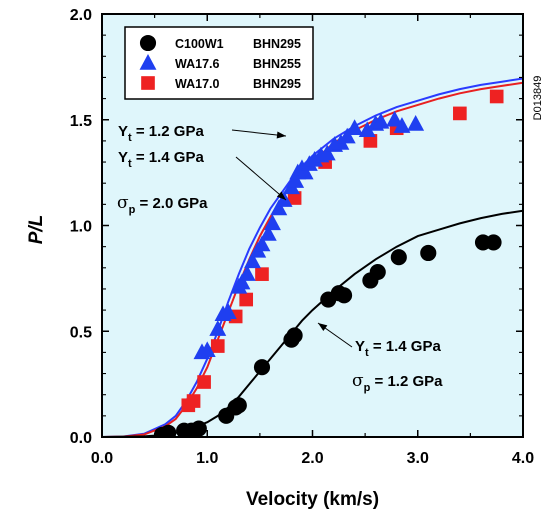 The image size is (556, 521). What do you see at coordinates (397, 382) in the screenshot?
I see `annotation-label: σp = 1.2 GPa` at bounding box center [397, 382].